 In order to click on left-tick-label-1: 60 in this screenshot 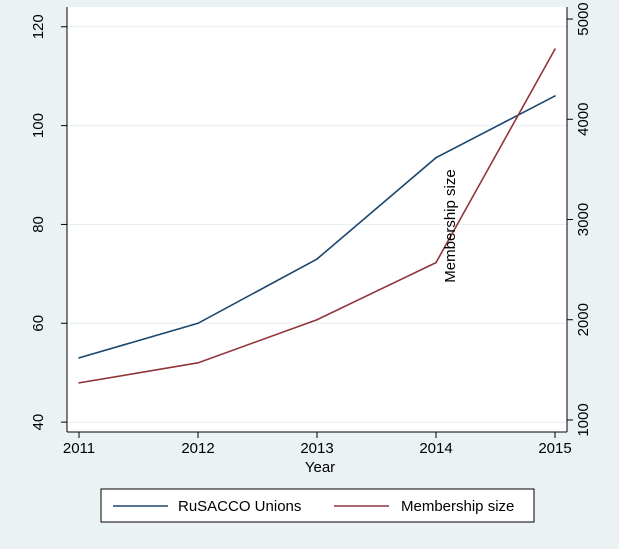, I will do `click(38, 323)`.